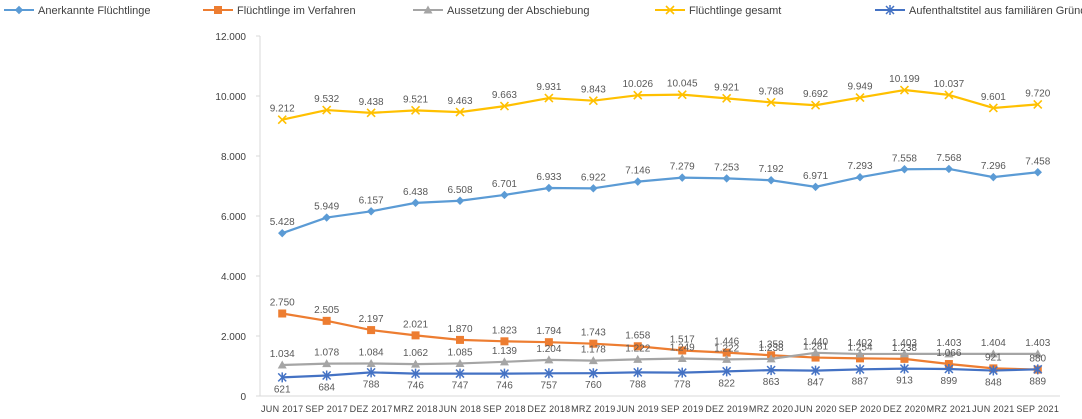 This screenshot has height=419, width=1082. Describe the element at coordinates (504, 409) in the screenshot. I see `x-tick-label: SEP 2018` at that location.